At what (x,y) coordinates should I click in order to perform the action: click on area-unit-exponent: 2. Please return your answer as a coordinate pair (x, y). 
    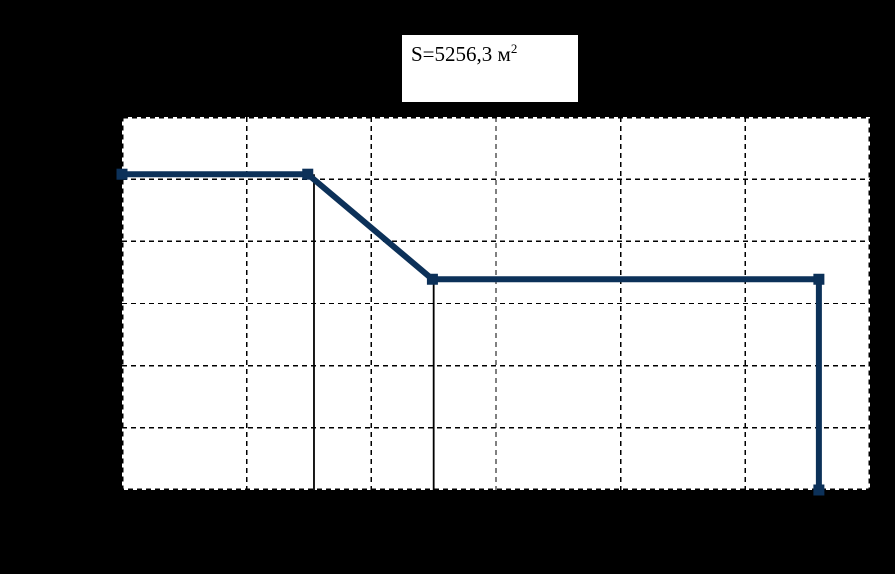
    Looking at the image, I should click on (514, 48).